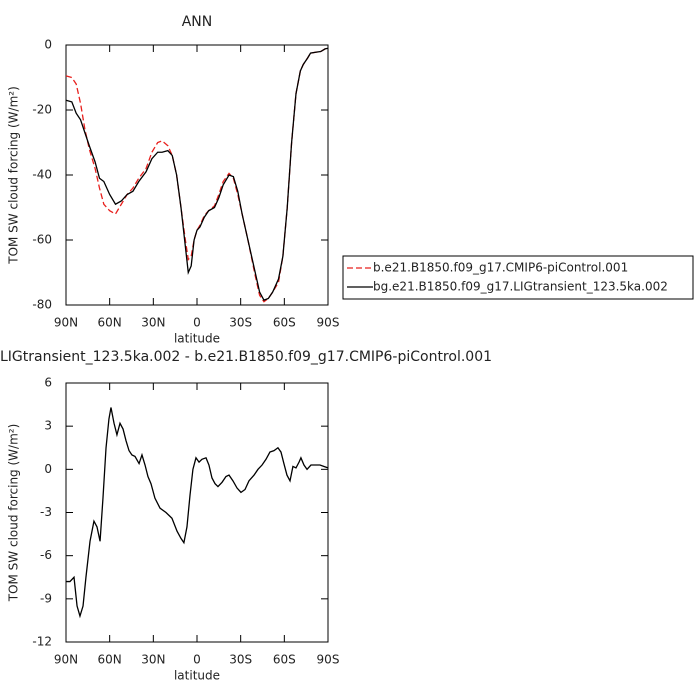 The height and width of the screenshot is (700, 700). What do you see at coordinates (42, 175) in the screenshot?
I see `y-tick-label: -40` at bounding box center [42, 175].